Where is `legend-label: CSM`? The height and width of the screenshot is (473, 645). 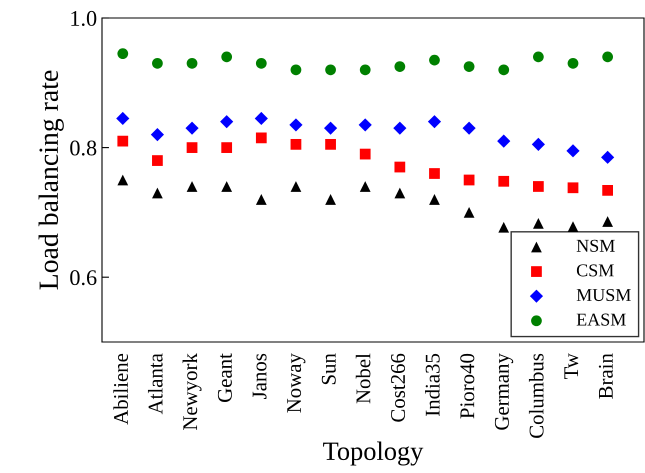 legend-label: CSM is located at coordinates (595, 270).